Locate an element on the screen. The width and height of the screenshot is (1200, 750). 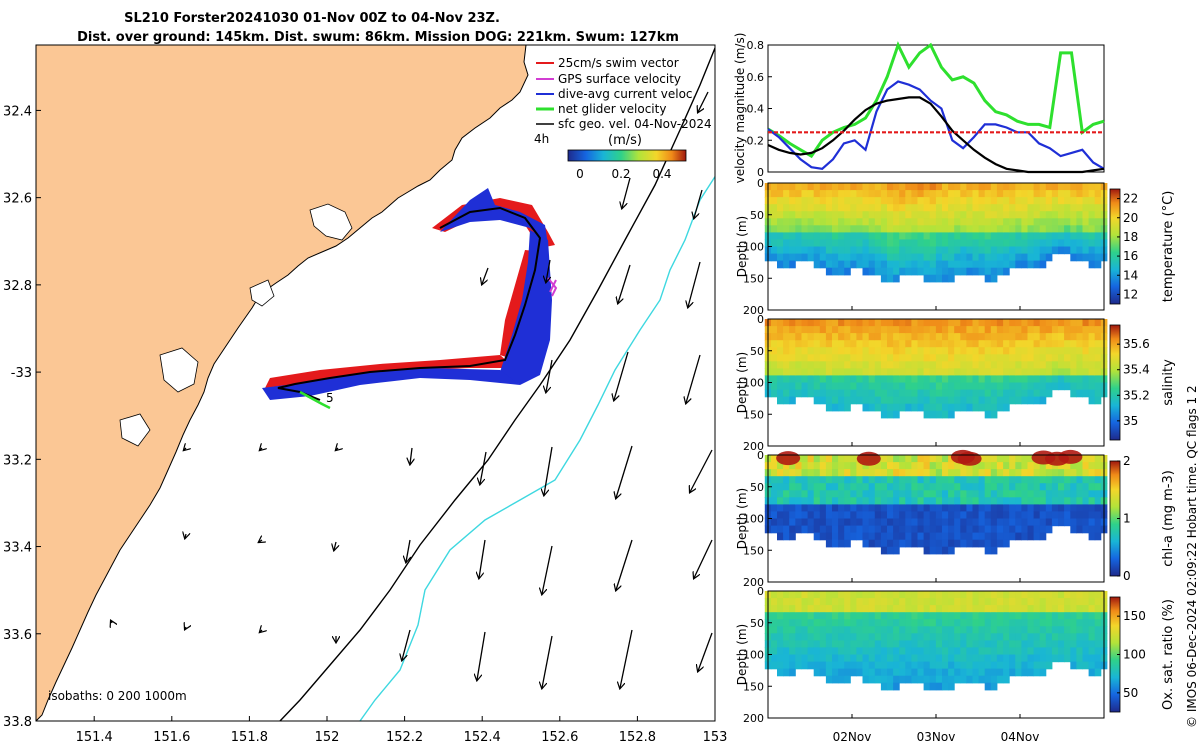
colorbar-tick-label: 2 is located at coordinates (1127, 461).